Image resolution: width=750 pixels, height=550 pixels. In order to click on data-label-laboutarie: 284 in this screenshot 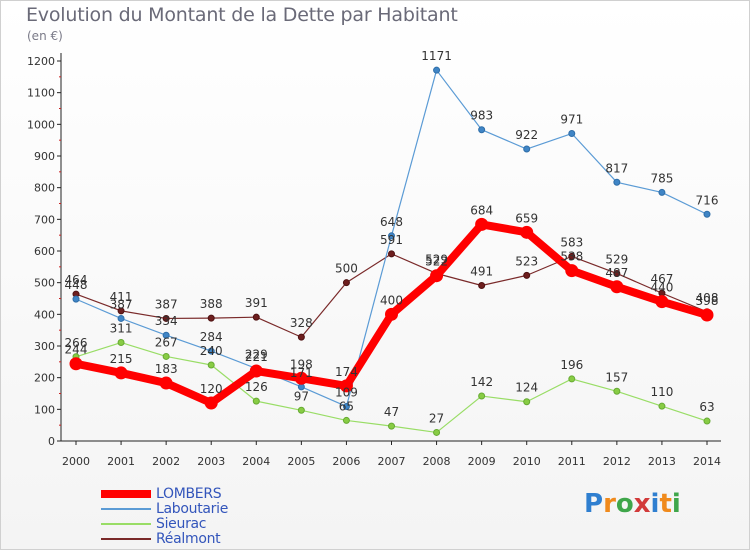, I will do `click(211, 337)`.